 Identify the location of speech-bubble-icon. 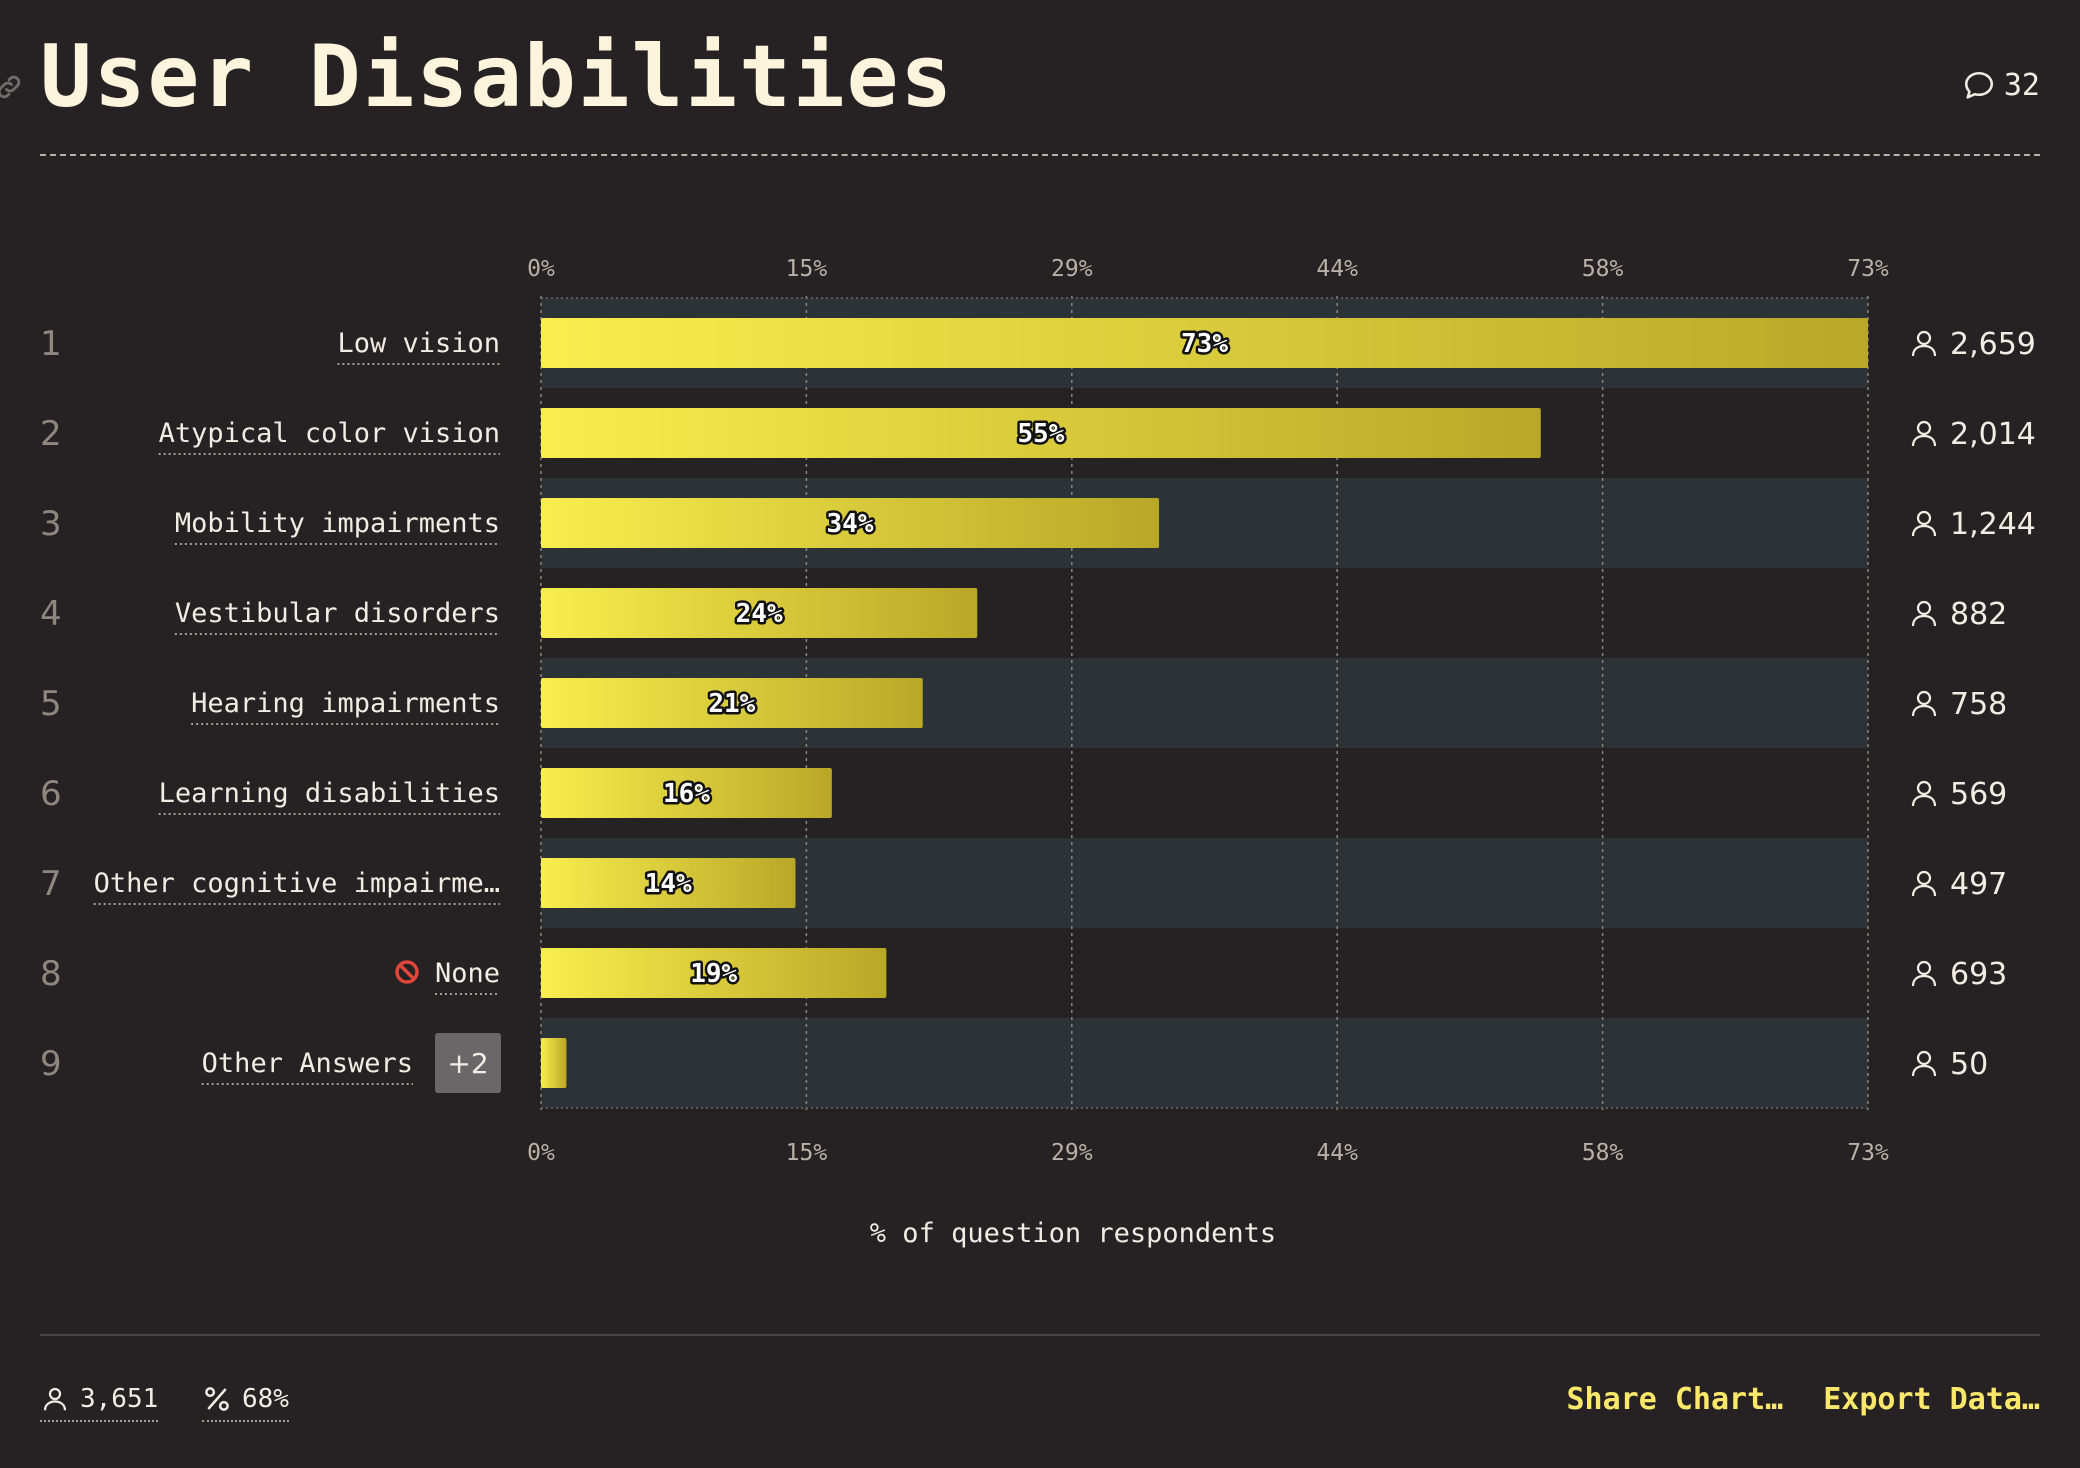
(1978, 85).